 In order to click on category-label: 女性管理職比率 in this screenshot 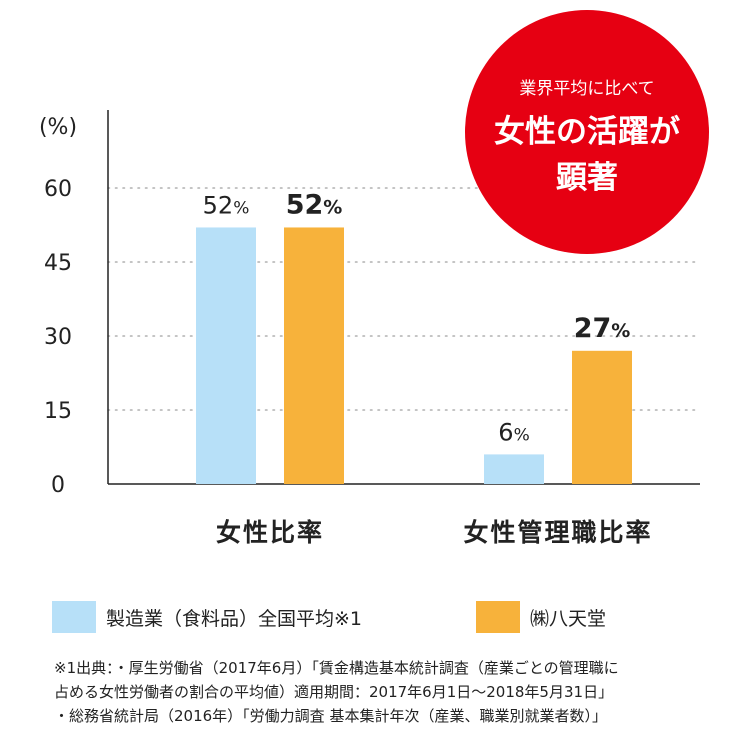, I will do `click(557, 532)`.